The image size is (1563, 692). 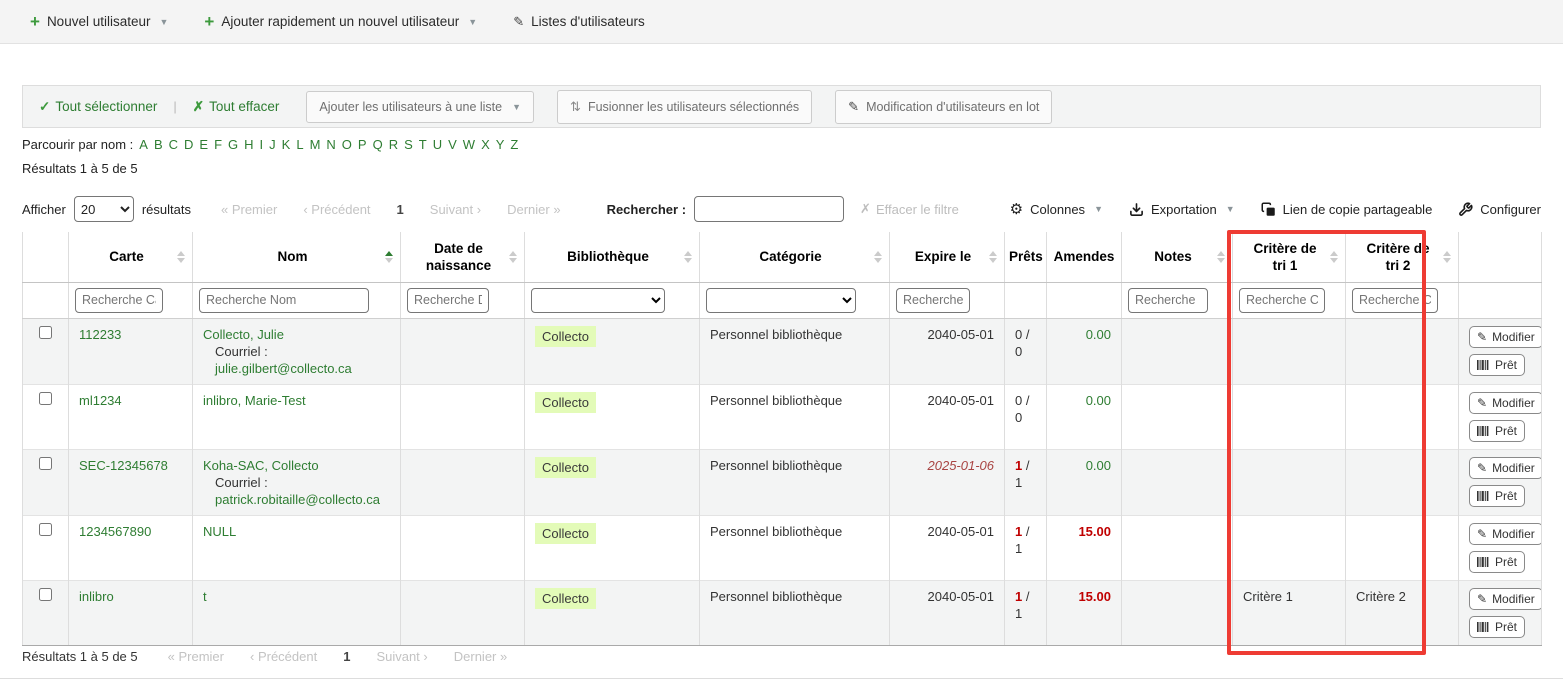 I want to click on select-all-link: ✓ Tout sélectionner, so click(x=98, y=107).